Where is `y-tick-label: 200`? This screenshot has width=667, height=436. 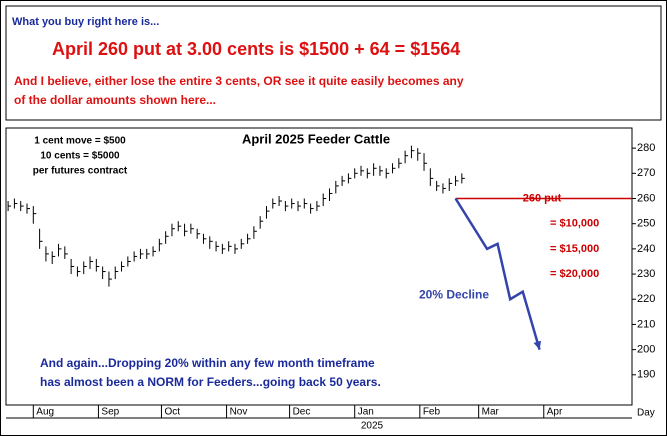 y-tick-label: 200 is located at coordinates (646, 350).